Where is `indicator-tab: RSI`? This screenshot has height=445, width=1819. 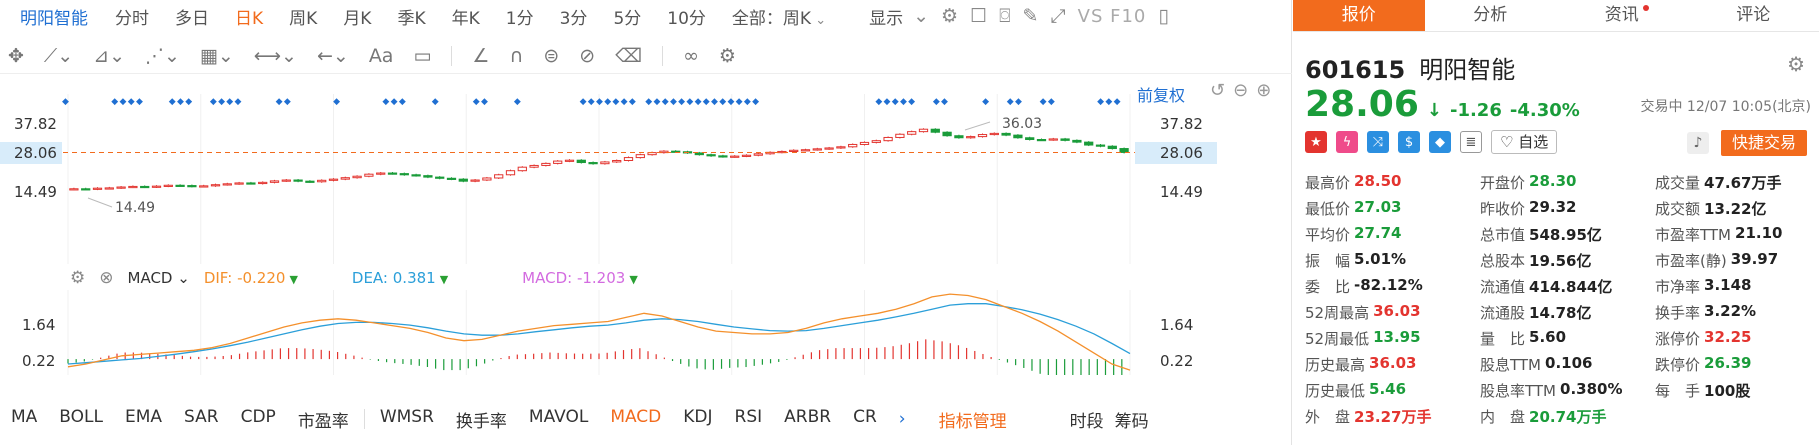
indicator-tab: RSI is located at coordinates (748, 416).